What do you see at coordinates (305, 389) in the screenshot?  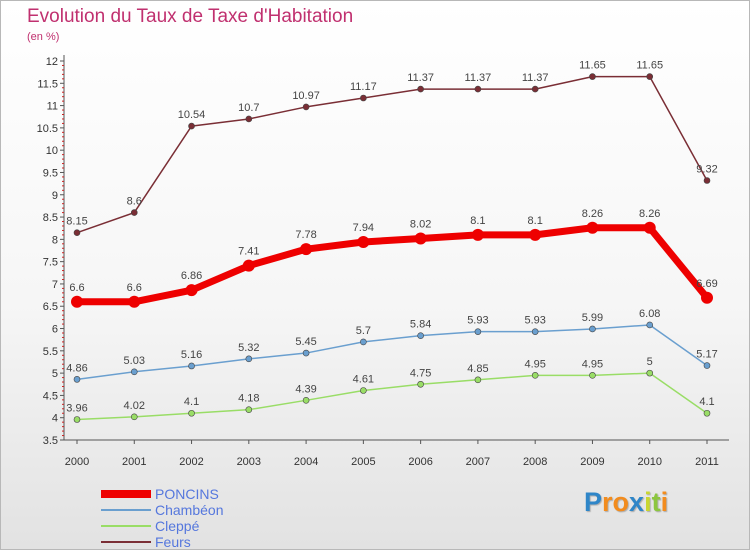 I see `data-label: 4.39` at bounding box center [305, 389].